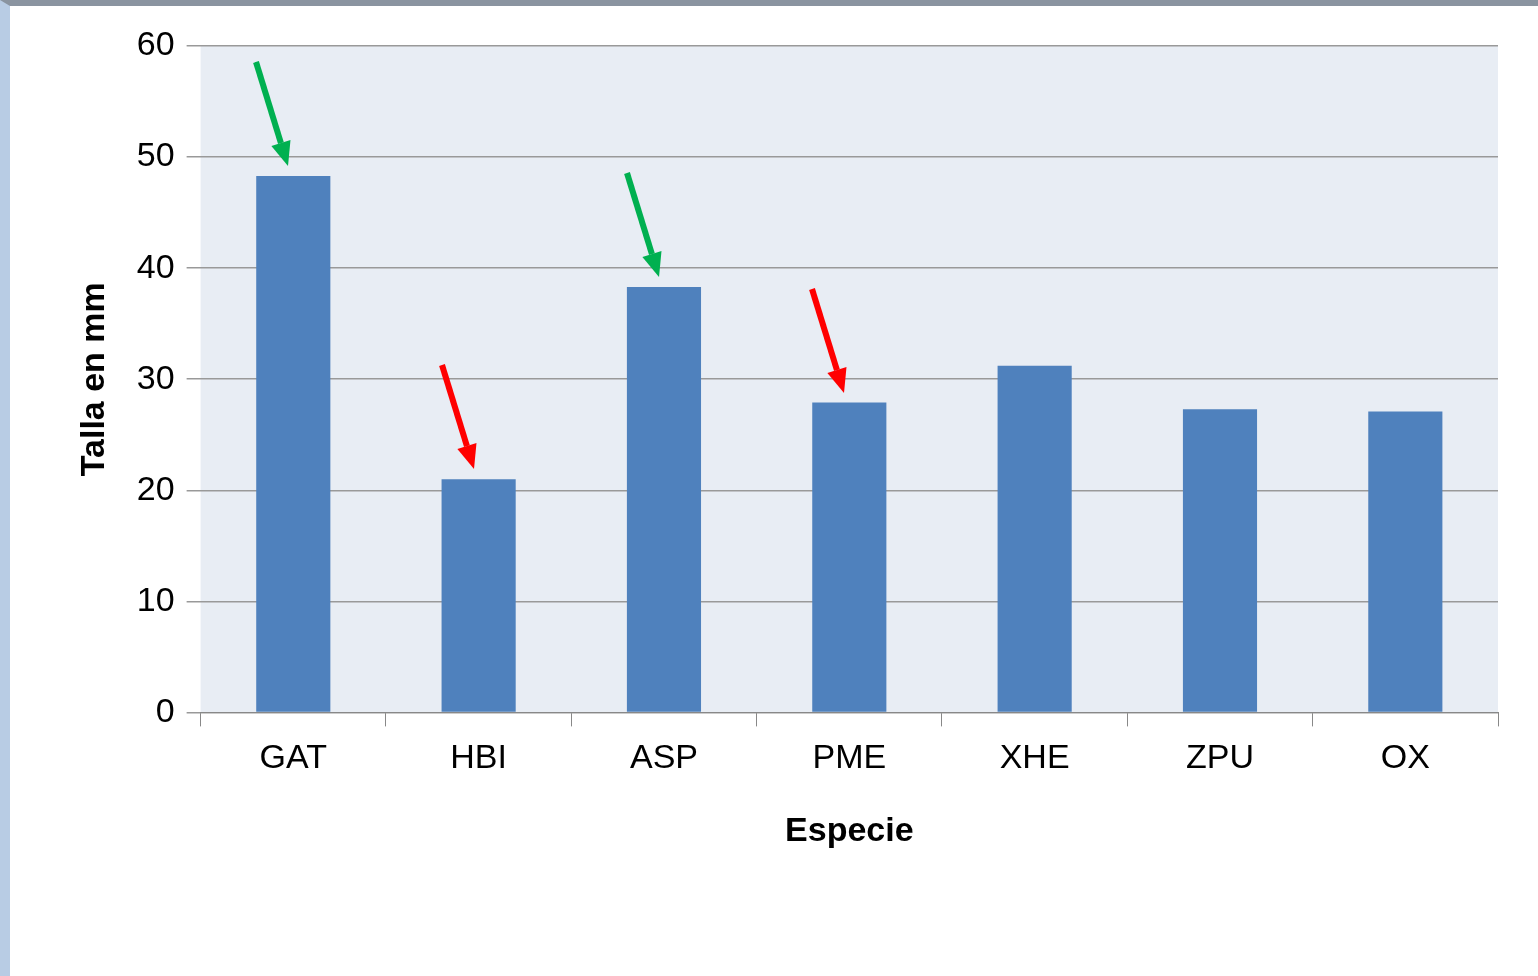  I want to click on x-tick-label: GAT, so click(293, 756).